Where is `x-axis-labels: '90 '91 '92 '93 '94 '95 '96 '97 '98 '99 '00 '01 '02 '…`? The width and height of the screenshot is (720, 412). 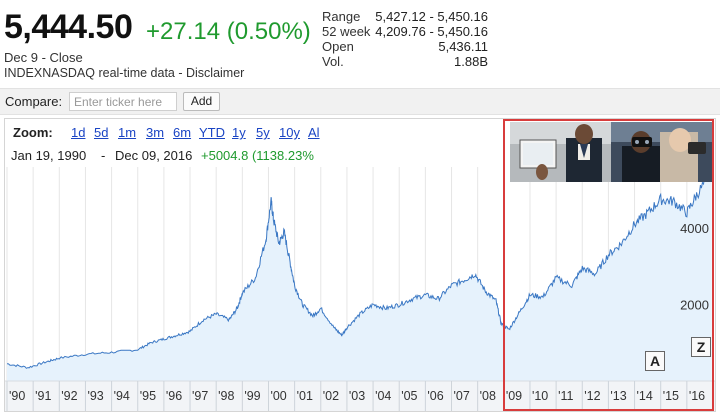 x-axis-labels: '90 '91 '92 '93 '94 '95 '96 '97 '98 '99 '00 '01 '02 '… is located at coordinates (355, 396).